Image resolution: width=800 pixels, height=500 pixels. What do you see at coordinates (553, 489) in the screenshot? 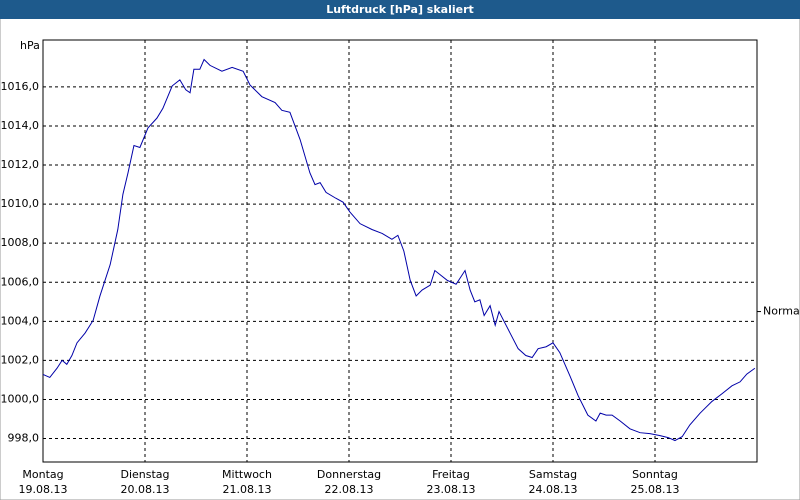
I see `x-tick-date: 24.08.13` at bounding box center [553, 489].